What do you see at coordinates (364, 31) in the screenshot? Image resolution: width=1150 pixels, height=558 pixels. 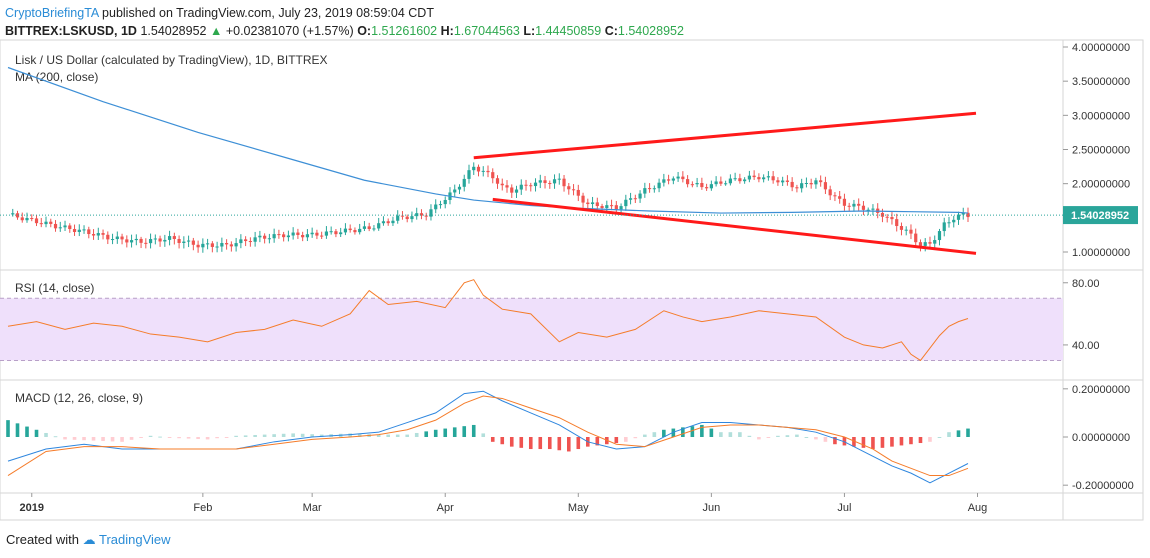 I see `open-label: O:` at bounding box center [364, 31].